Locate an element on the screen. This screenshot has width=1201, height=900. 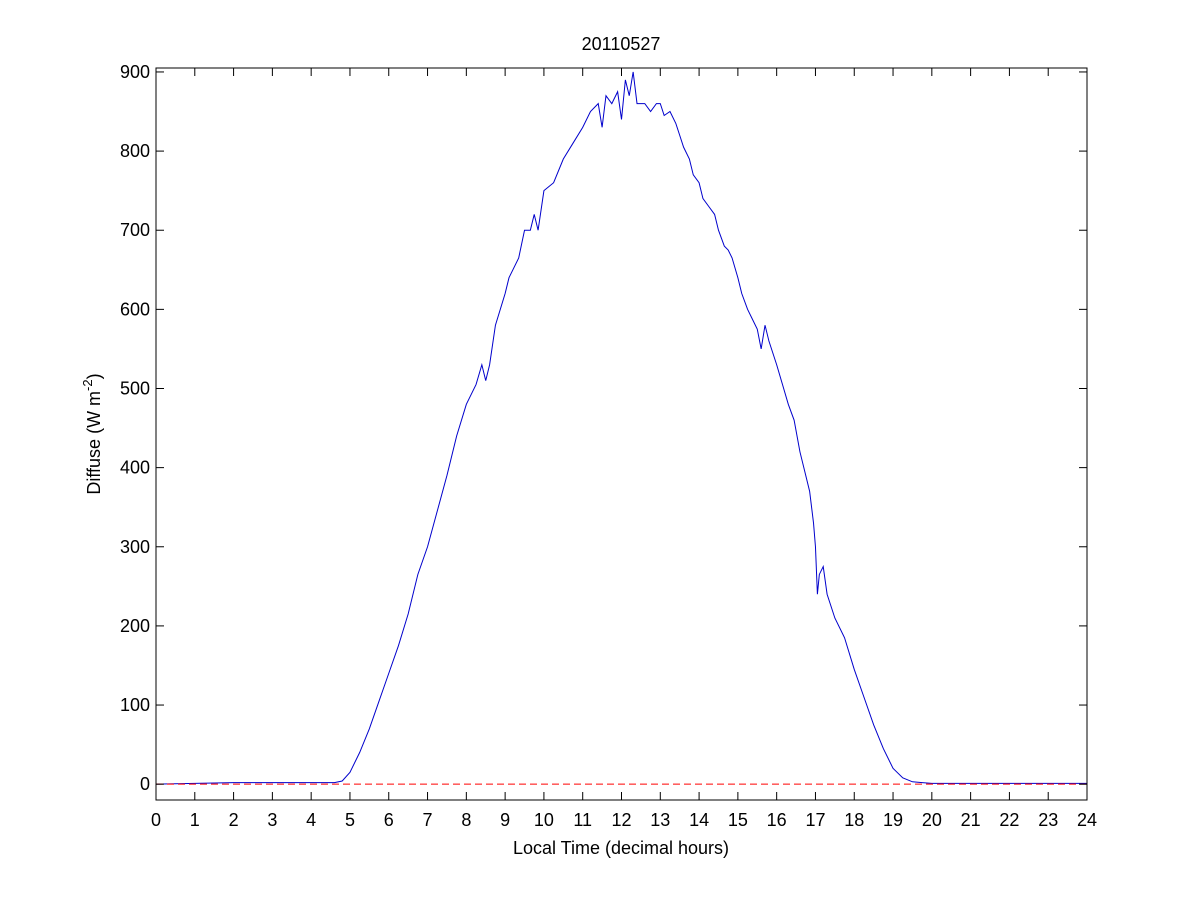
y-axis-label-superscript: -2 is located at coordinates (87, 385).